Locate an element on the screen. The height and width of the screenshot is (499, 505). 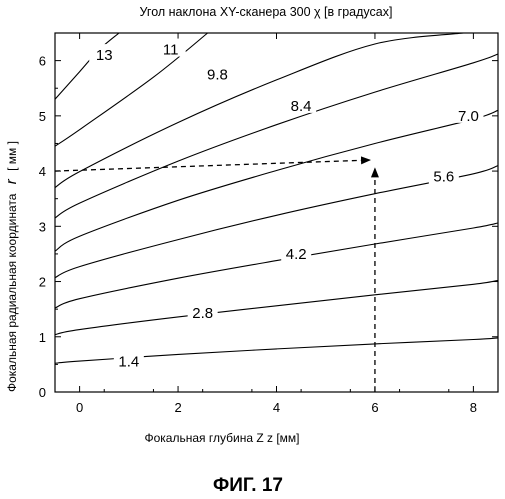
y-tick-label: 2 is located at coordinates (42, 282).